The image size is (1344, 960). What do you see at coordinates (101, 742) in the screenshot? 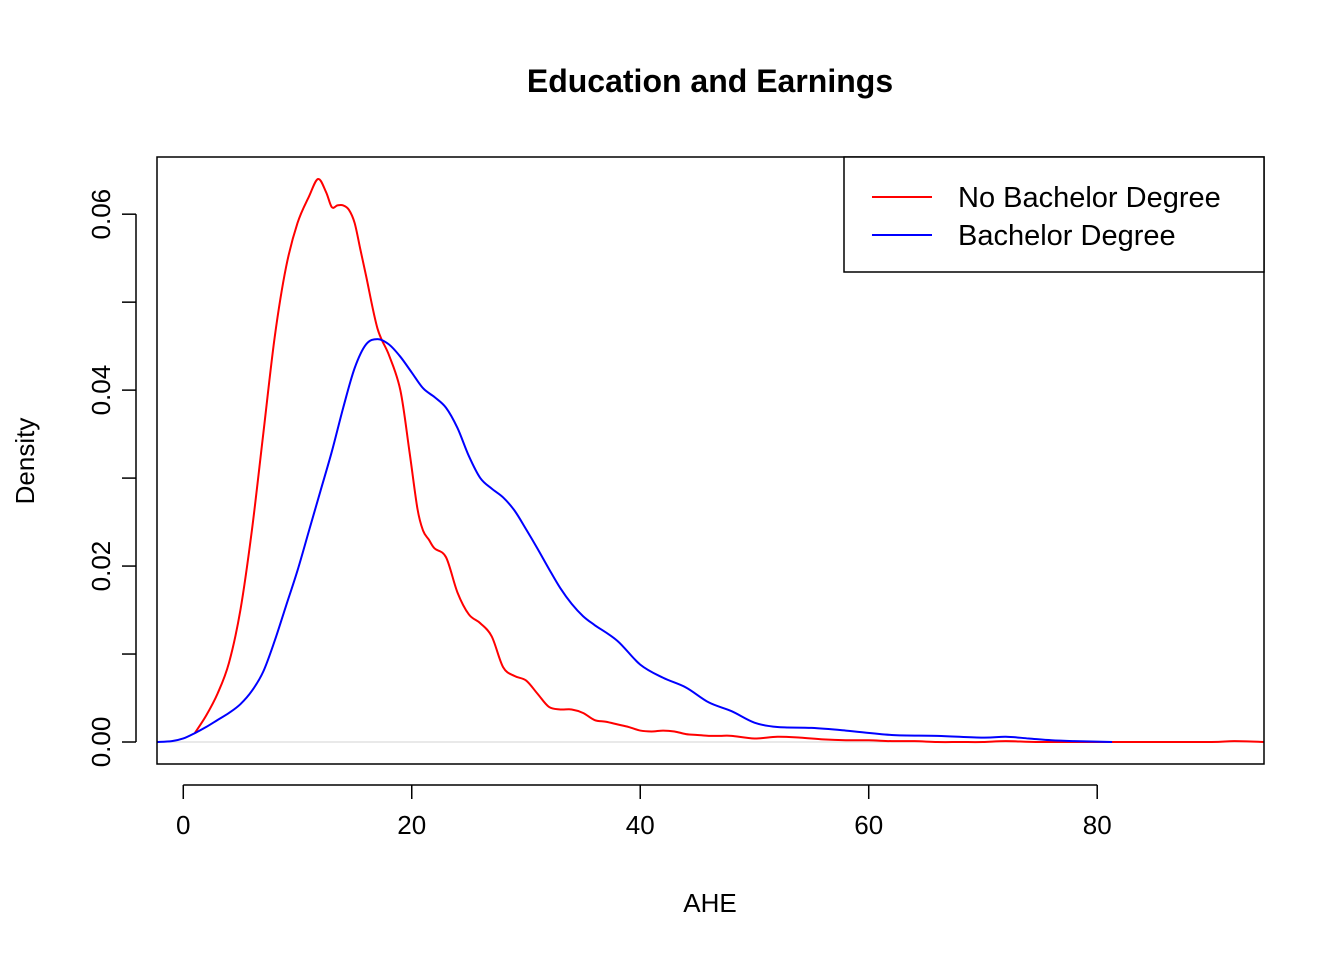
I see `y-tick-label: 0.00` at bounding box center [101, 742].